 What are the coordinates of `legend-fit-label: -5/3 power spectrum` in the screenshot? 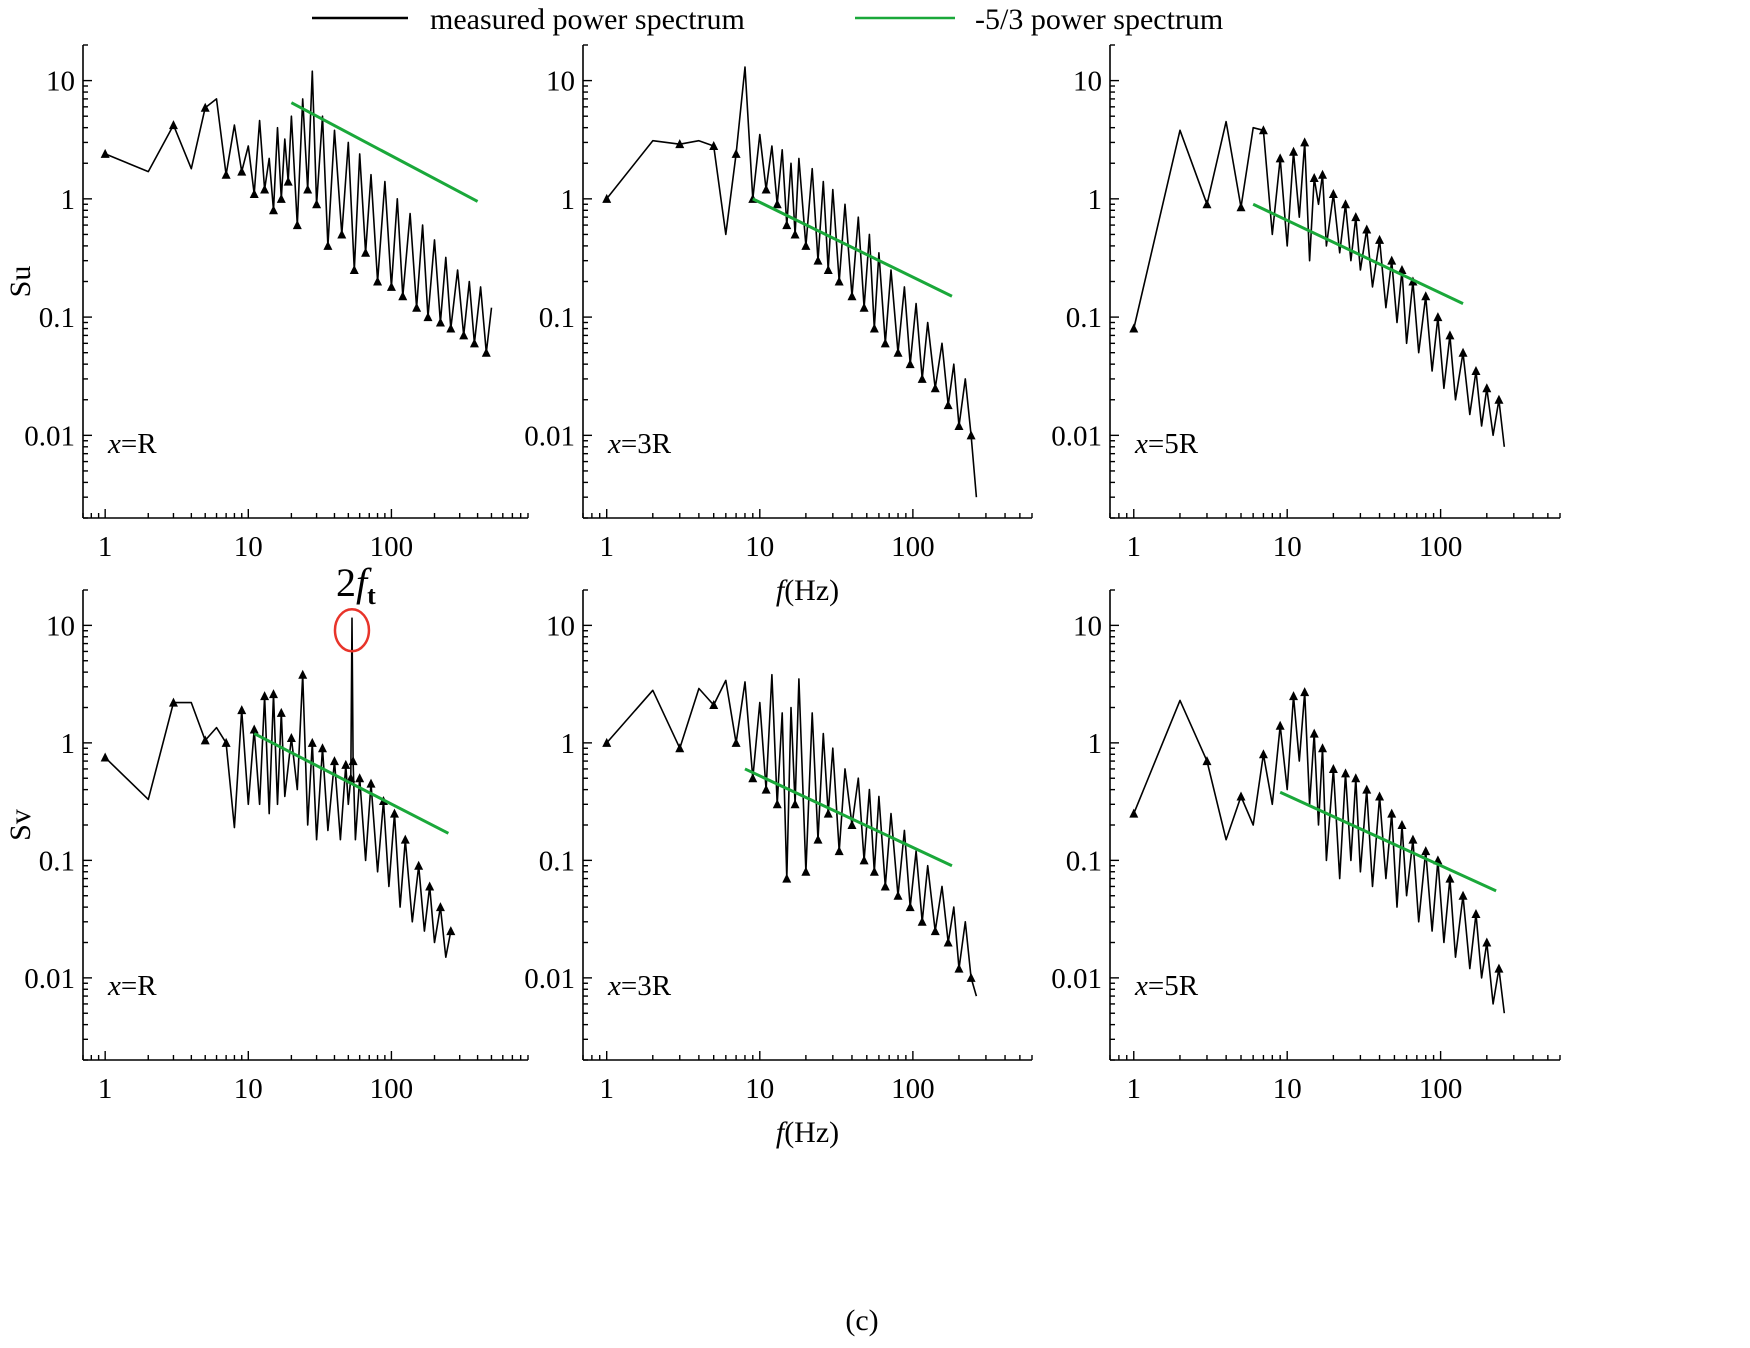 It's located at (1099, 19).